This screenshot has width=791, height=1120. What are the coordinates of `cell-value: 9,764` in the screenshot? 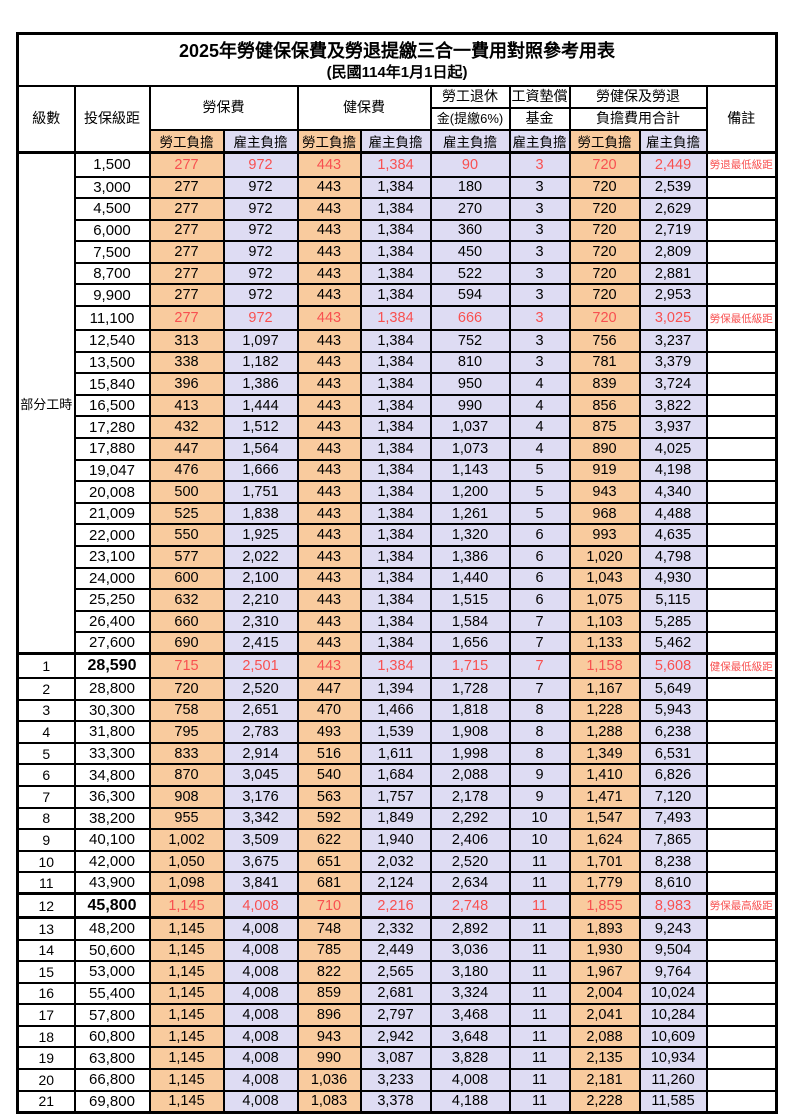 It's located at (673, 972).